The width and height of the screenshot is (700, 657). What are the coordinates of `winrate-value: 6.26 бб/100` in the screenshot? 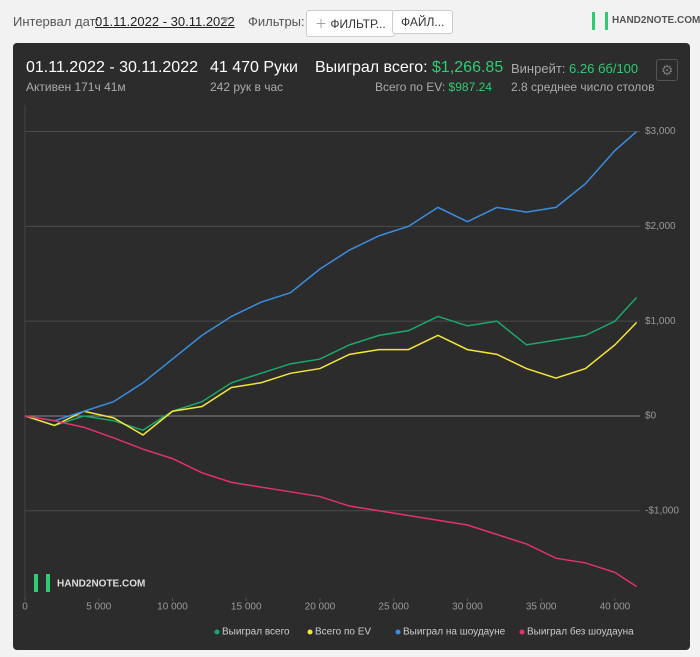 It's located at (604, 68).